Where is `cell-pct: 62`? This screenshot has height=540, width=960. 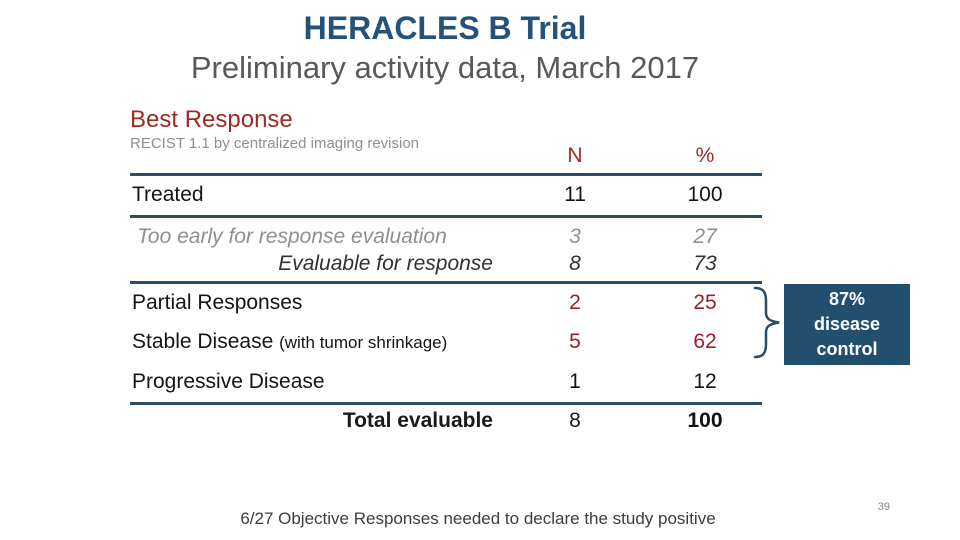
cell-pct: 62 is located at coordinates (705, 341).